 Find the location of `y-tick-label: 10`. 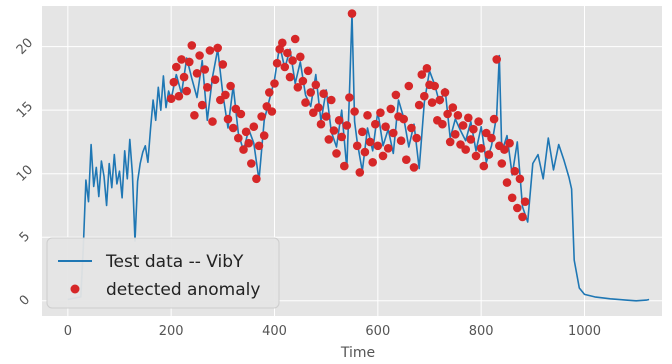

y-tick-label: 10 is located at coordinates (25, 174).